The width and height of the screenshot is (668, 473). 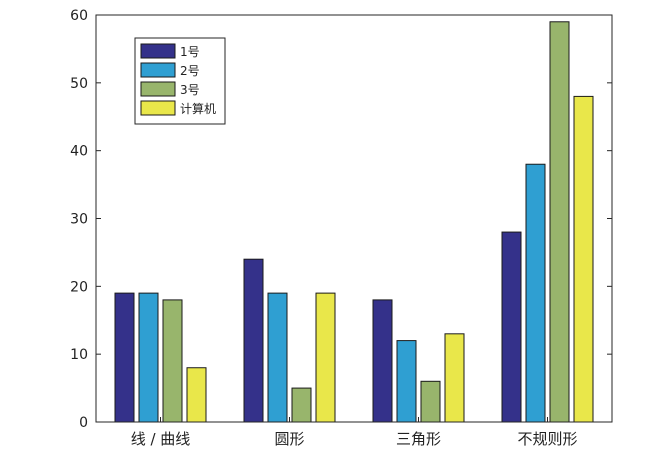 I want to click on legend-label-2: 2号, so click(x=190, y=71).